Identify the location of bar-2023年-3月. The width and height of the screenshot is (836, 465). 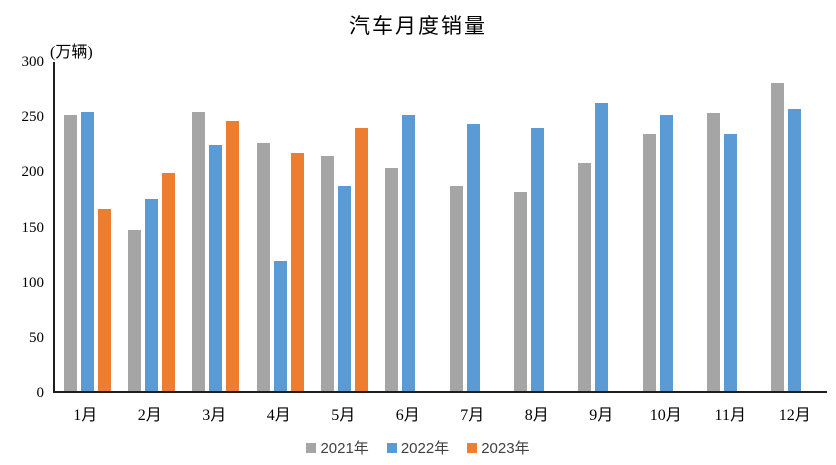
(233, 255).